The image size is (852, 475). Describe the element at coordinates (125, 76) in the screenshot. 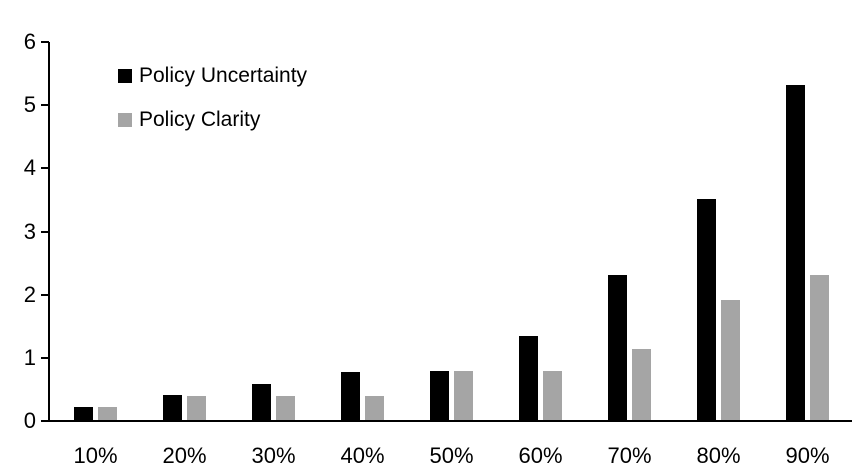

I see `legend-swatch-black-icon` at that location.